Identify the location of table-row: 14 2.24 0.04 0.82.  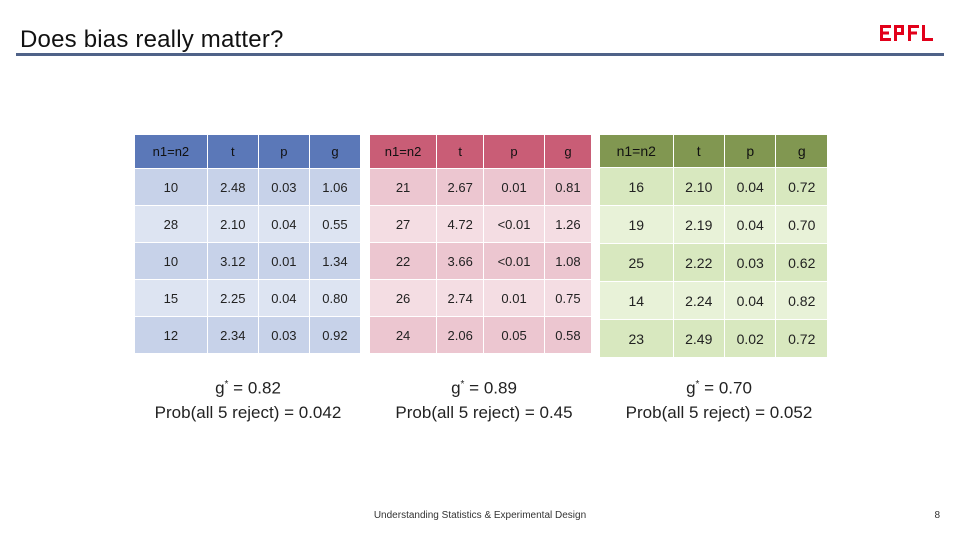
(714, 301).